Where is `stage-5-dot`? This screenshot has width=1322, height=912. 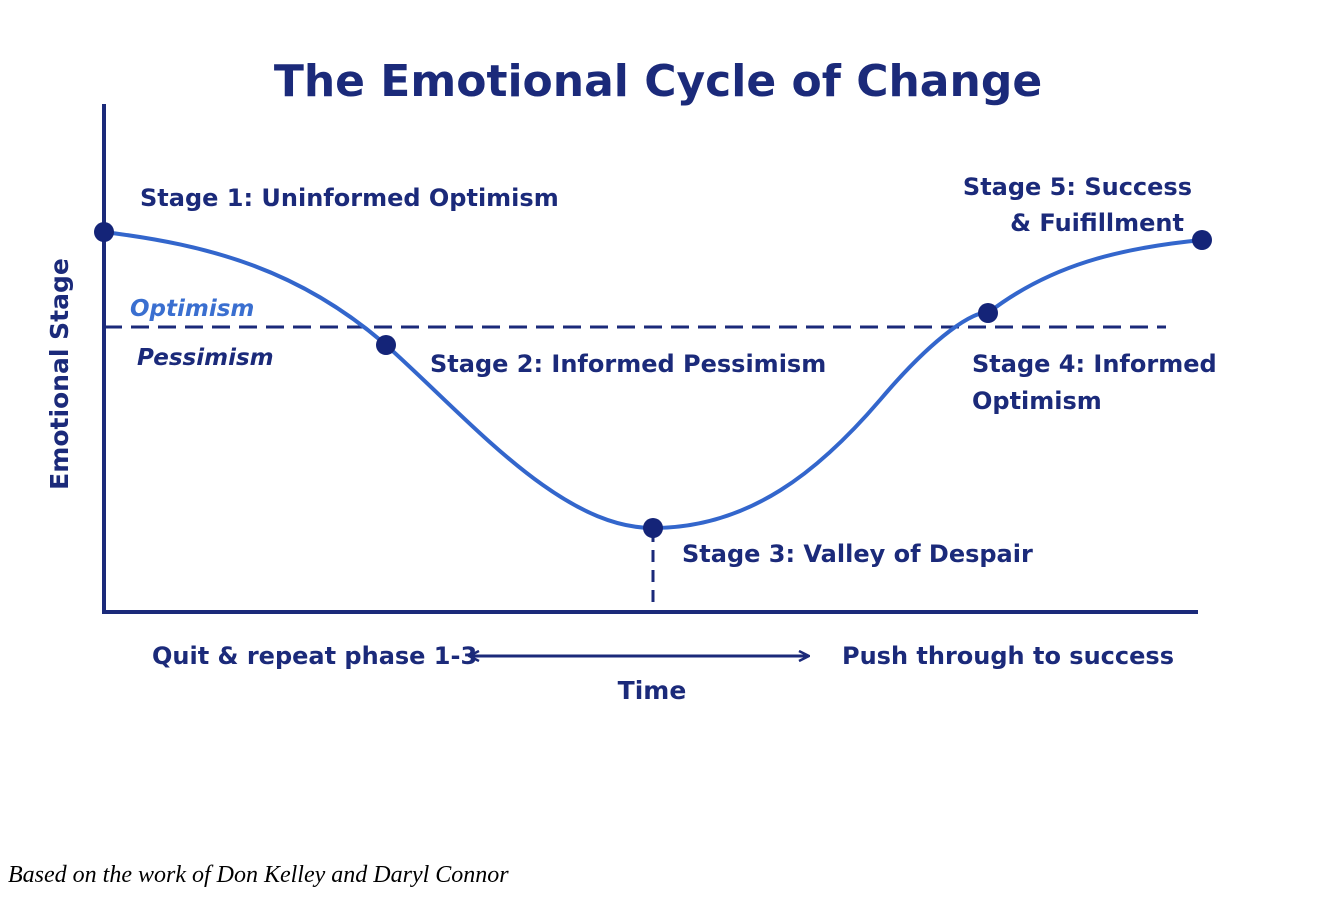 stage-5-dot is located at coordinates (1202, 240).